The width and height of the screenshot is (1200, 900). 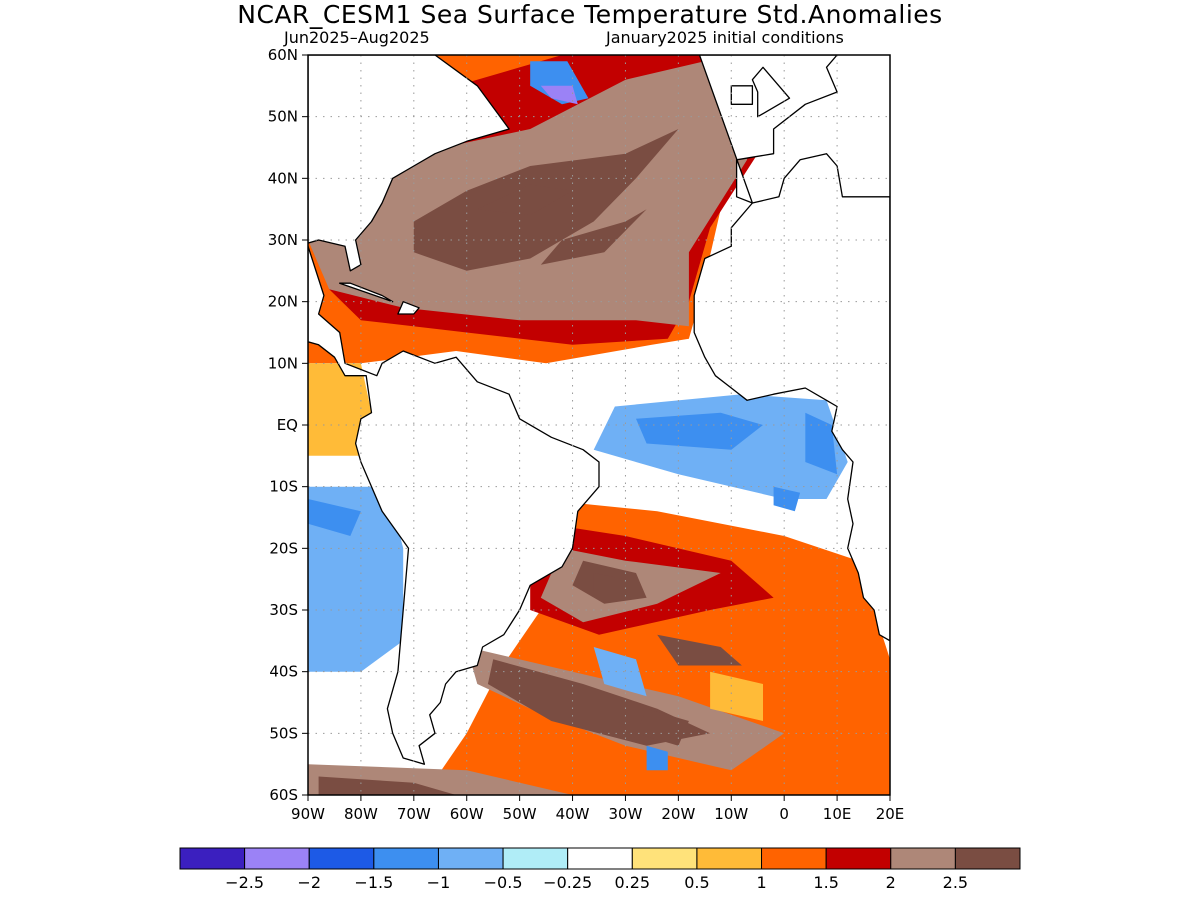 I want to click on lat-tick-label: 30N, so click(x=283, y=240).